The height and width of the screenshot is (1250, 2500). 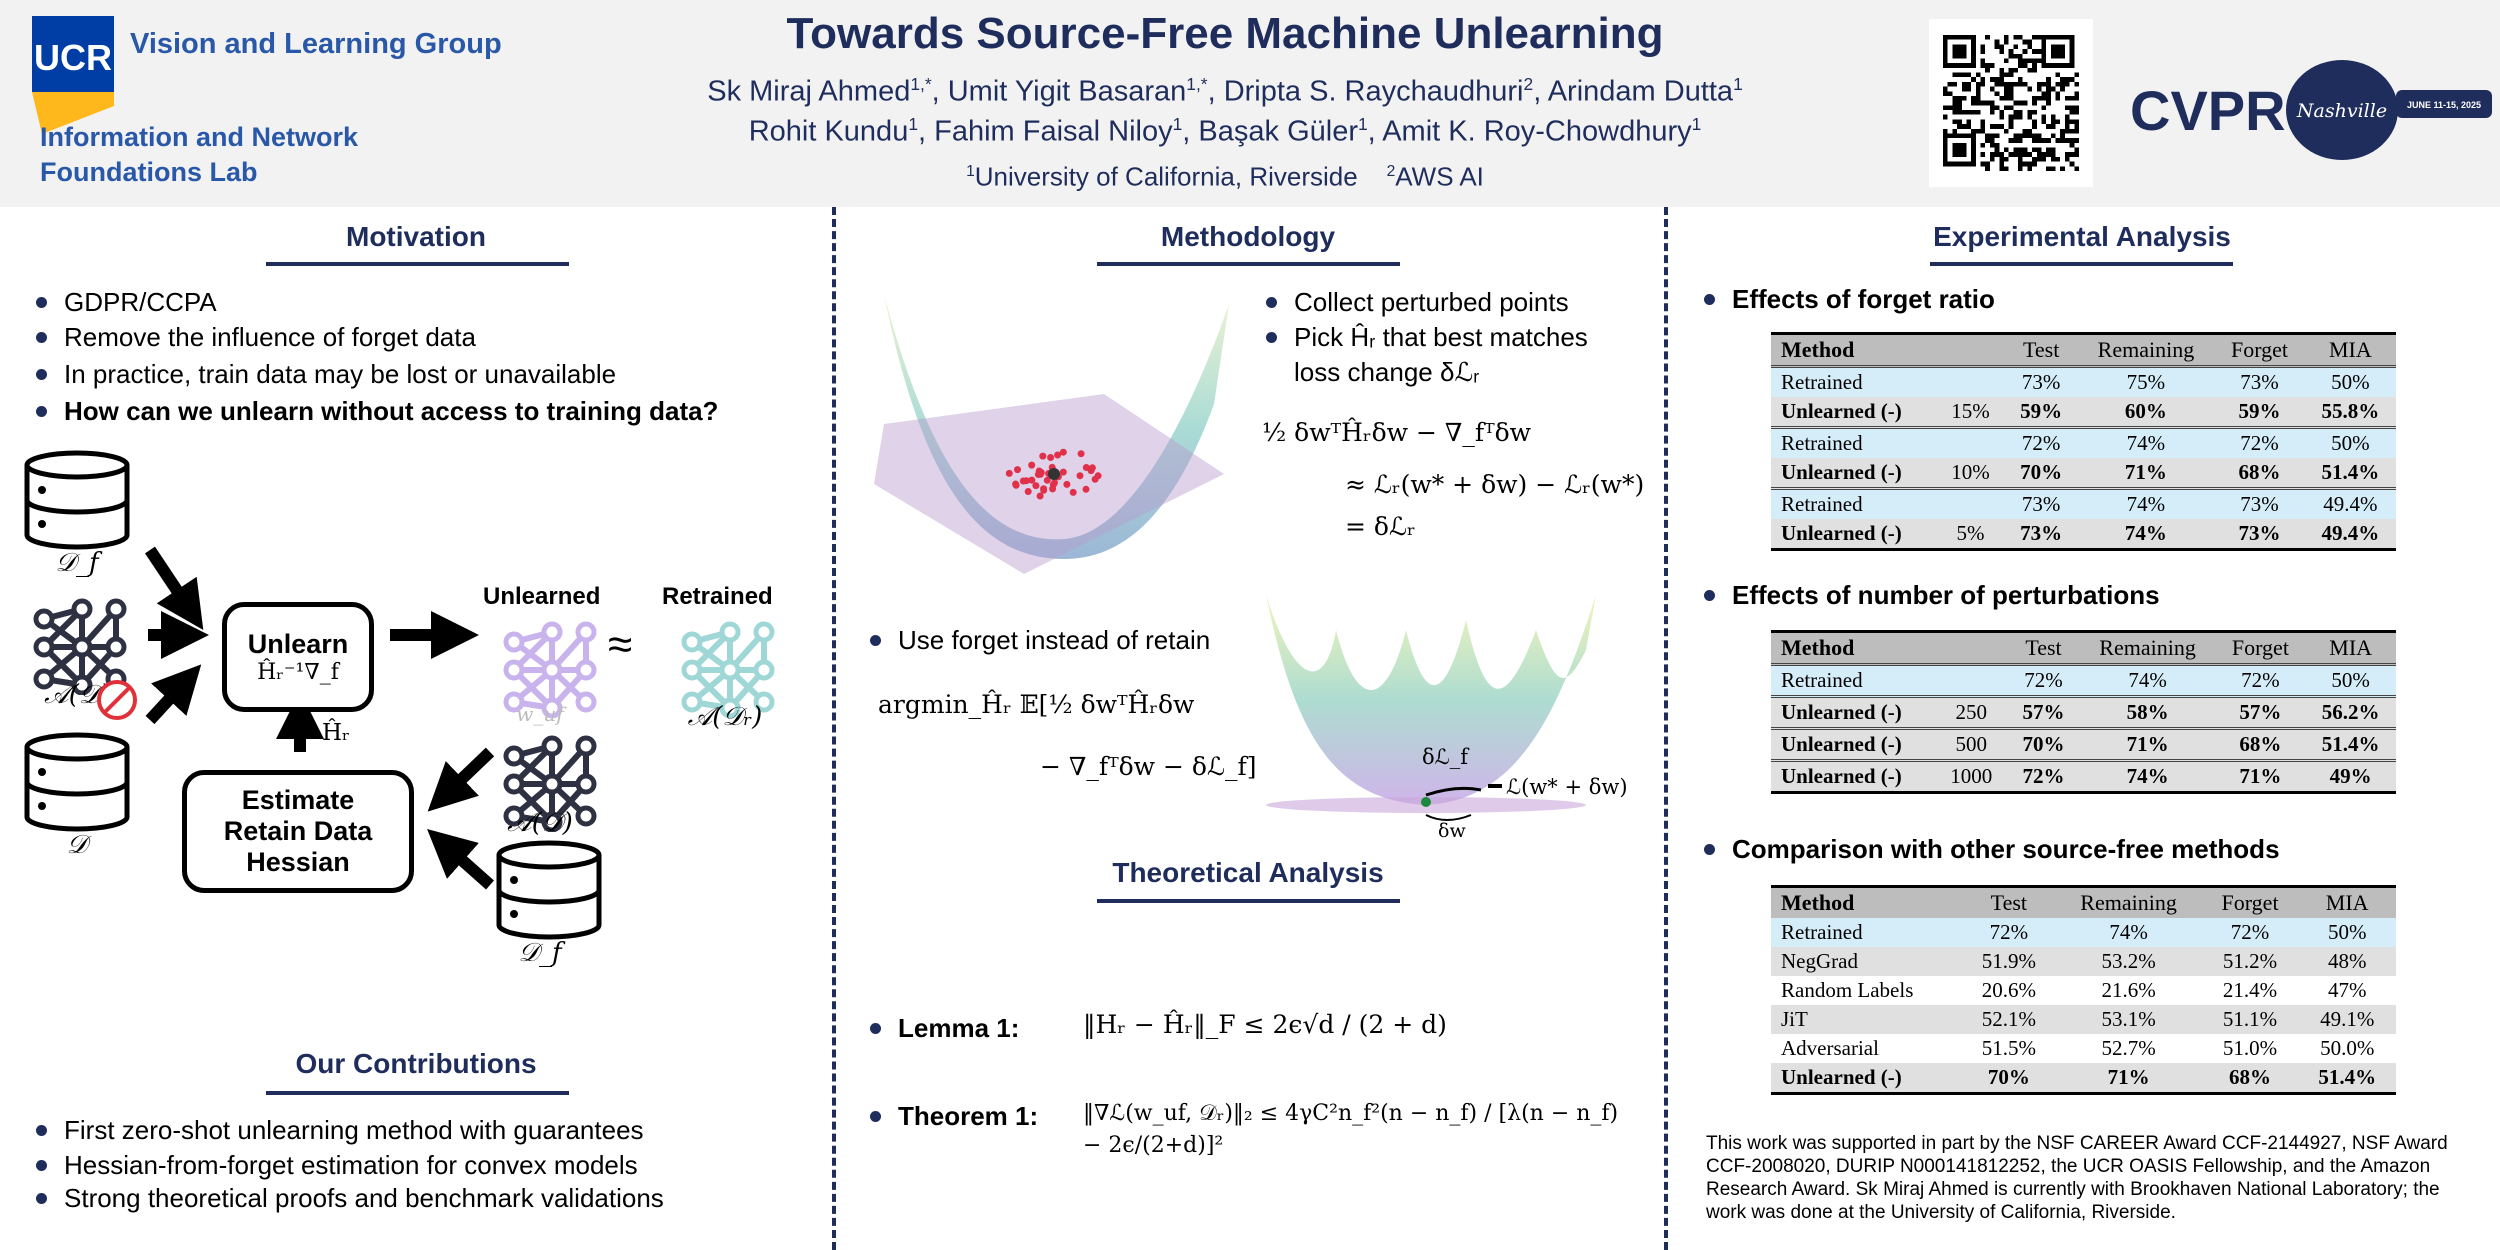 I want to click on author-name: Umit Yigit Basaran, so click(x=1067, y=91).